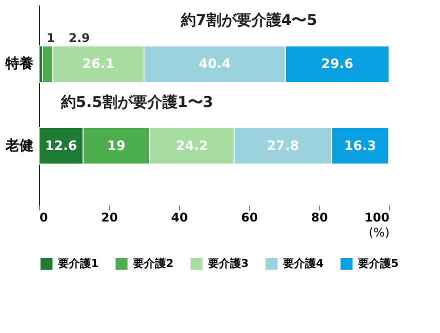 This screenshot has height=333, width=440. I want to click on x-axis-title: (%), so click(379, 233).